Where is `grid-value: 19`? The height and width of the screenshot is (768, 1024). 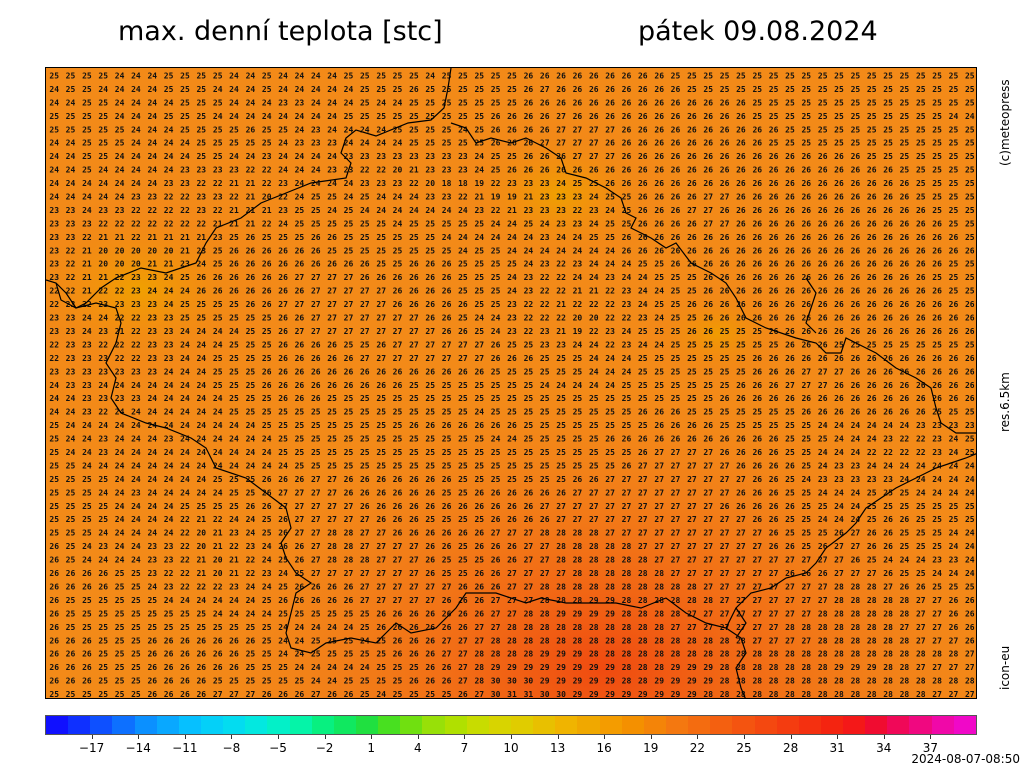 grid-value: 19 is located at coordinates (496, 197).